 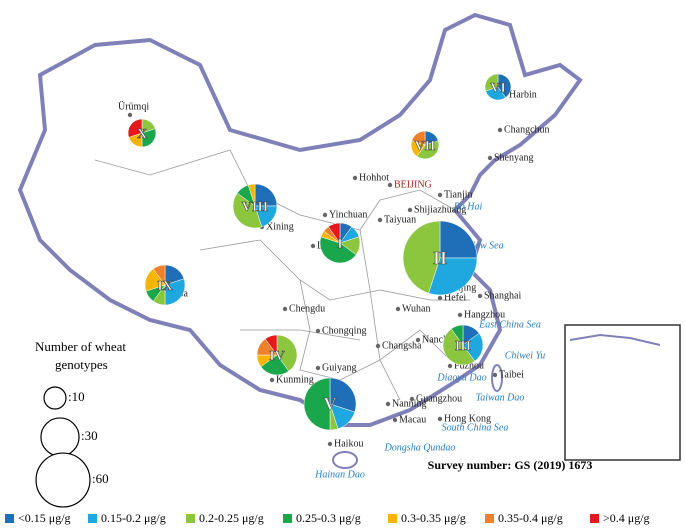 What do you see at coordinates (530, 518) in the screenshot?
I see `legend-label: 0.35-0.4 μg/g` at bounding box center [530, 518].